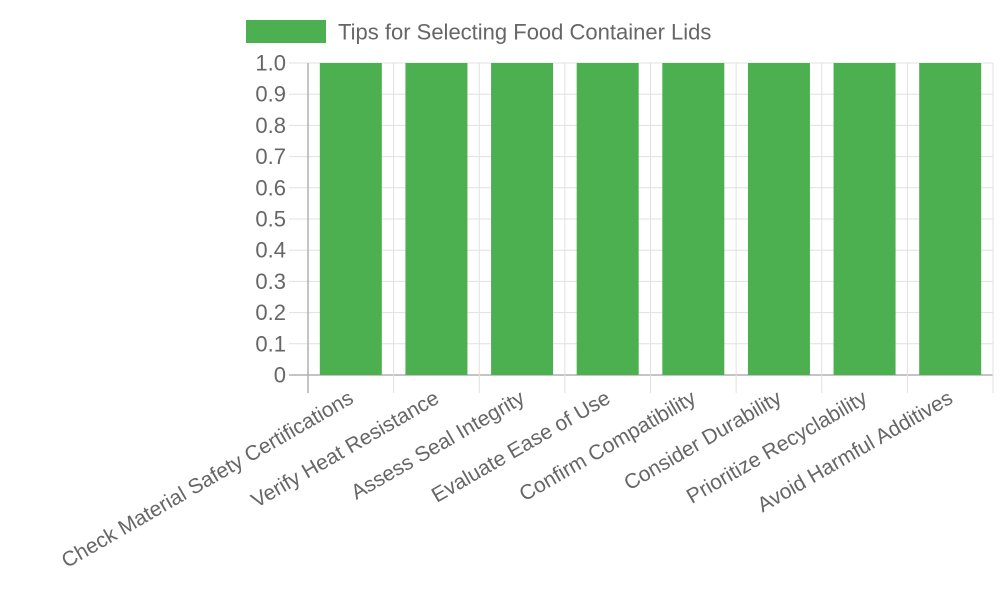 The image size is (1000, 600). Describe the element at coordinates (280, 375) in the screenshot. I see `y-tick-label: 0` at that location.